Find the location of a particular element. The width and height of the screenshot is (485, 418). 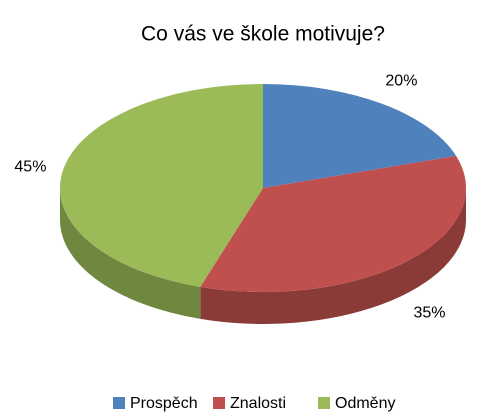

legend-label: Odměny is located at coordinates (365, 403).